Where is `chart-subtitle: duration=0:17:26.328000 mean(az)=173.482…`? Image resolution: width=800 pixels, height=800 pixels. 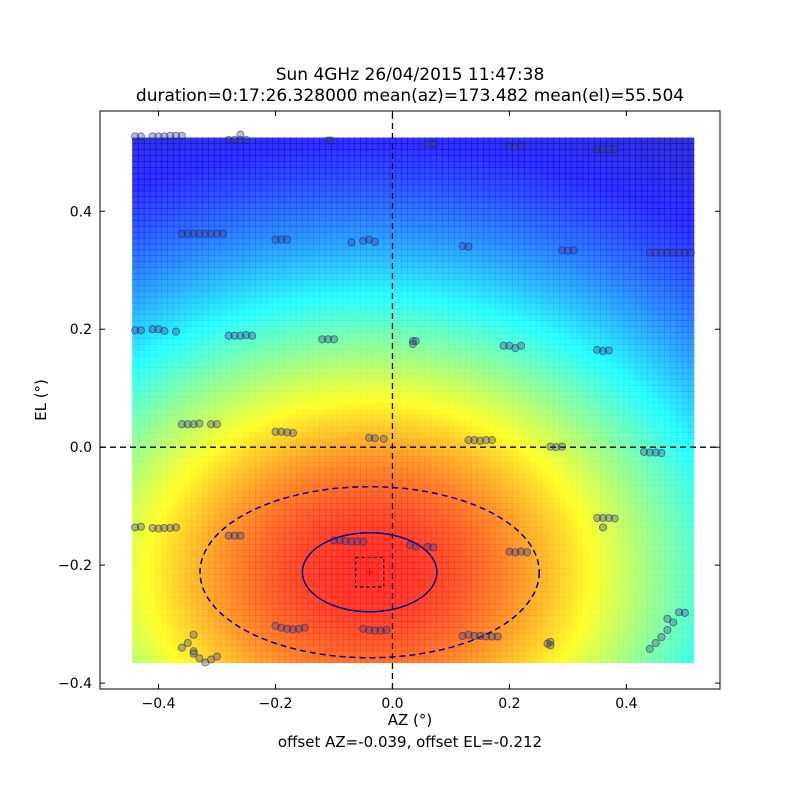
chart-subtitle: duration=0:17:26.328000 mean(az)=173.482… is located at coordinates (410, 96).